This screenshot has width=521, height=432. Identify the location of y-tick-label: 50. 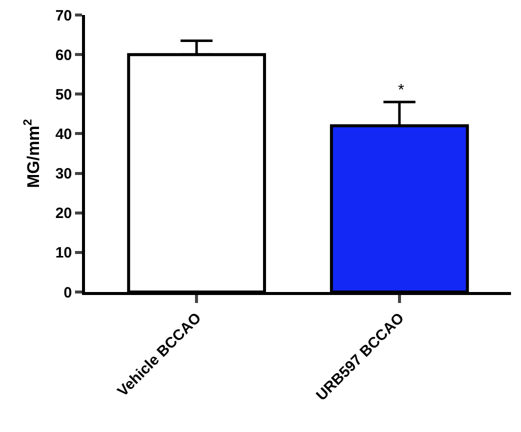
(63, 95).